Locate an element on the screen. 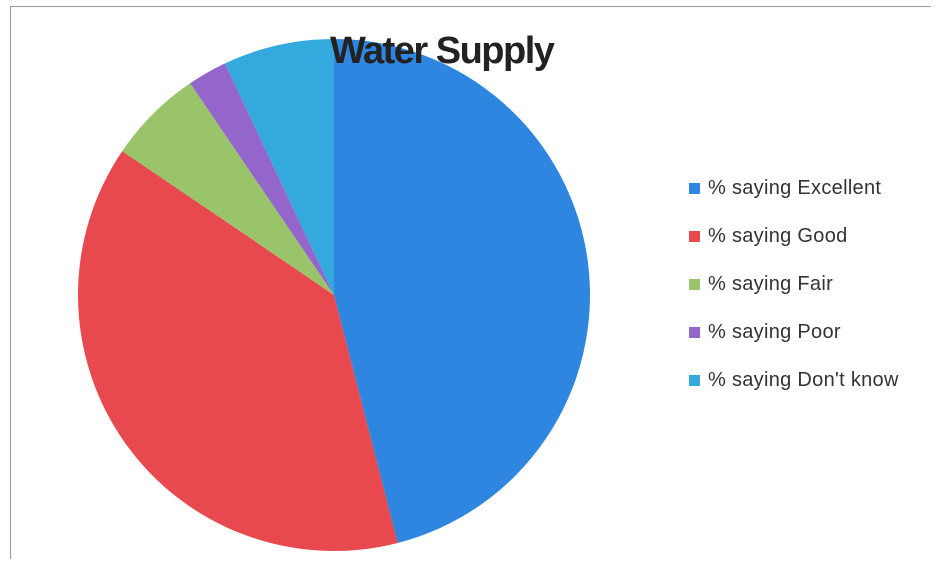 The image size is (937, 562). legend-item: % saying Fair is located at coordinates (794, 284).